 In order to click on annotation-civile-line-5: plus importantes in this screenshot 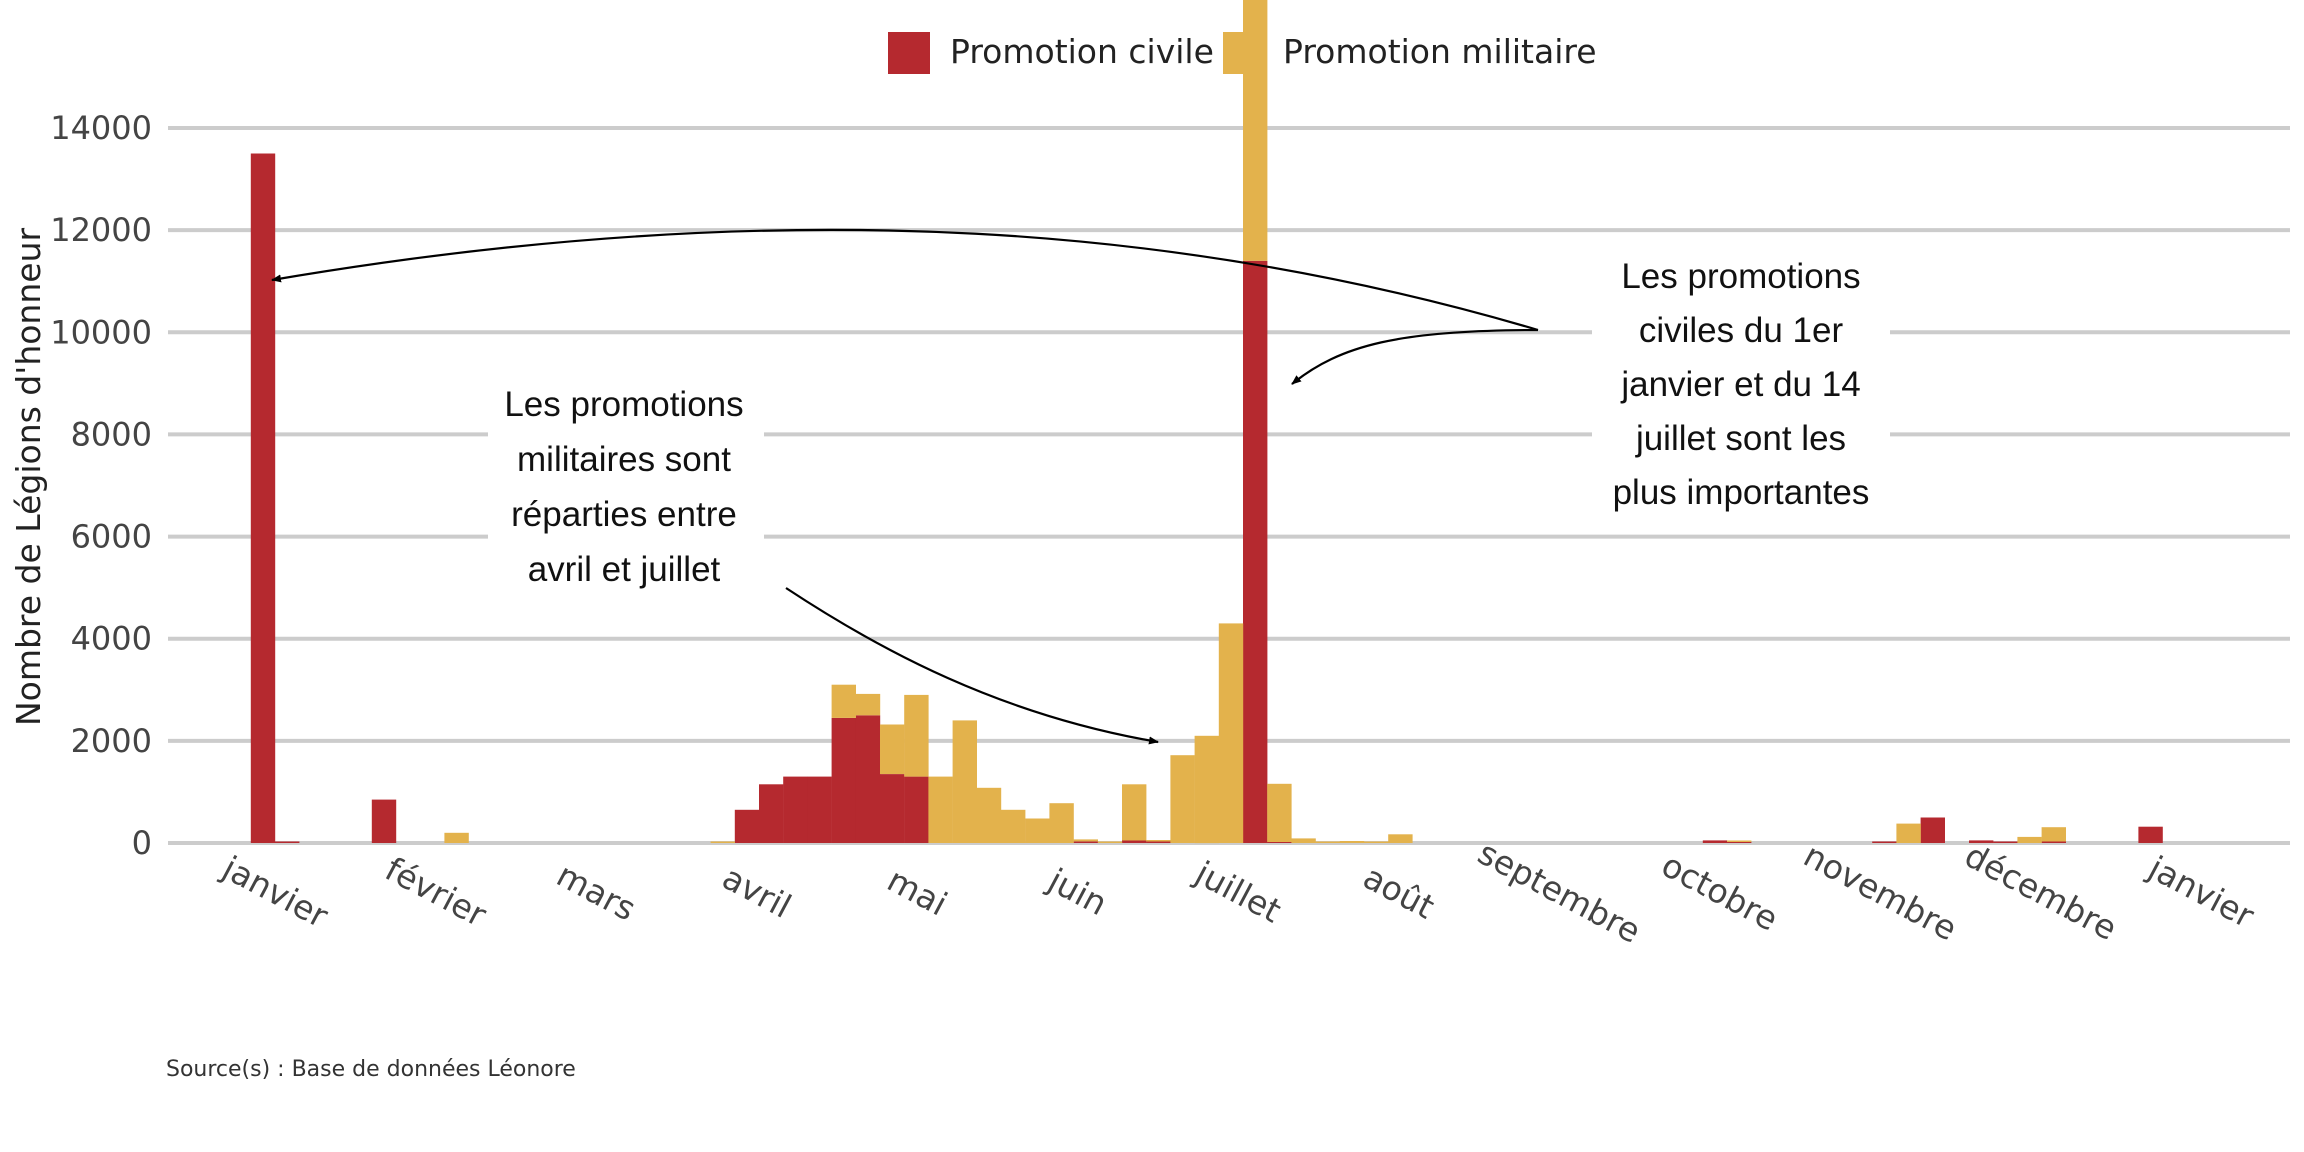, I will do `click(1741, 492)`.